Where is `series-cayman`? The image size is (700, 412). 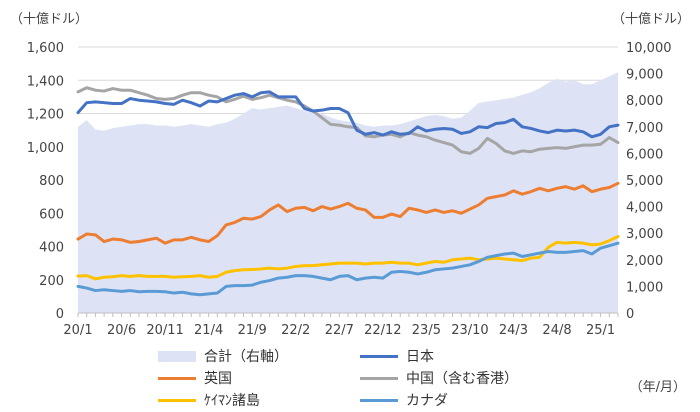
series-cayman is located at coordinates (348, 258).